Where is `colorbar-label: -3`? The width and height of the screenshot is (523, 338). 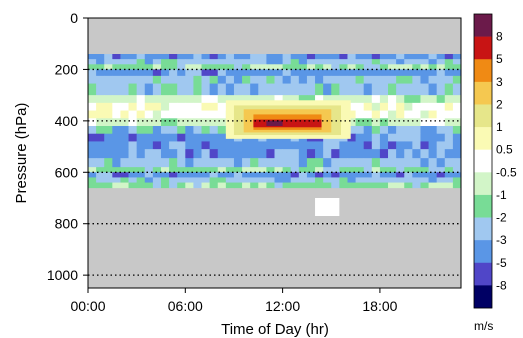
colorbar-label: -3 is located at coordinates (501, 240).